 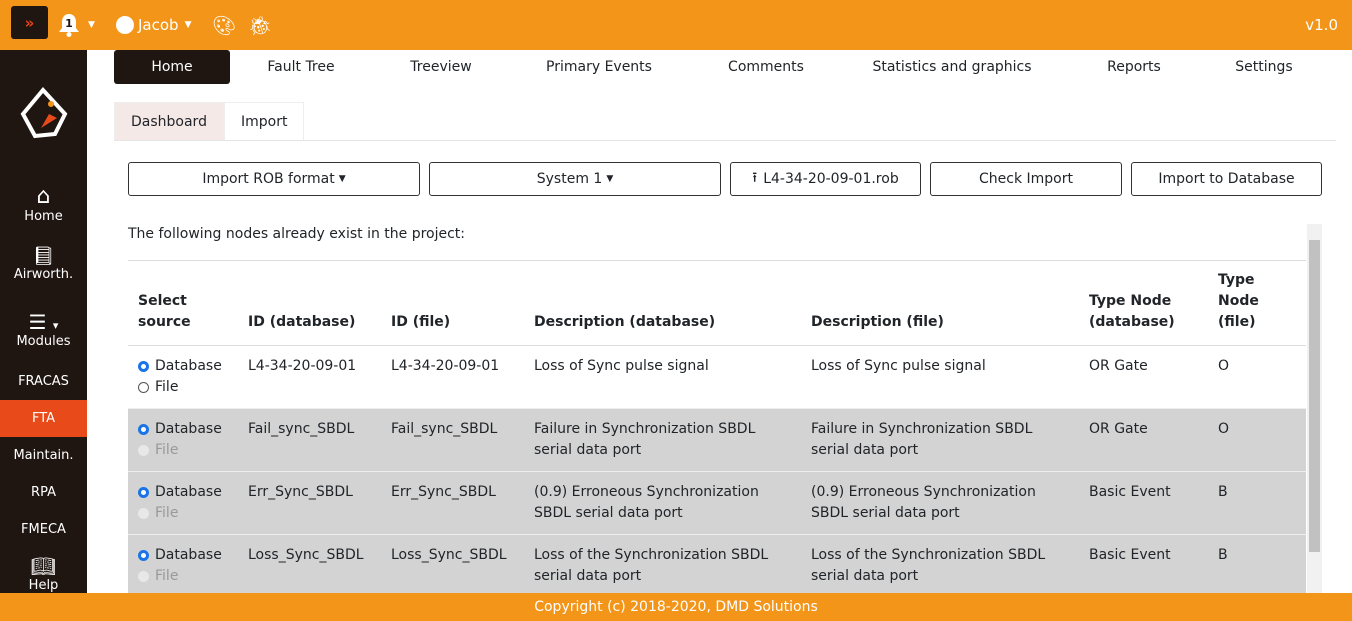 What do you see at coordinates (309, 303) in the screenshot?
I see `column-header: ID (database)` at bounding box center [309, 303].